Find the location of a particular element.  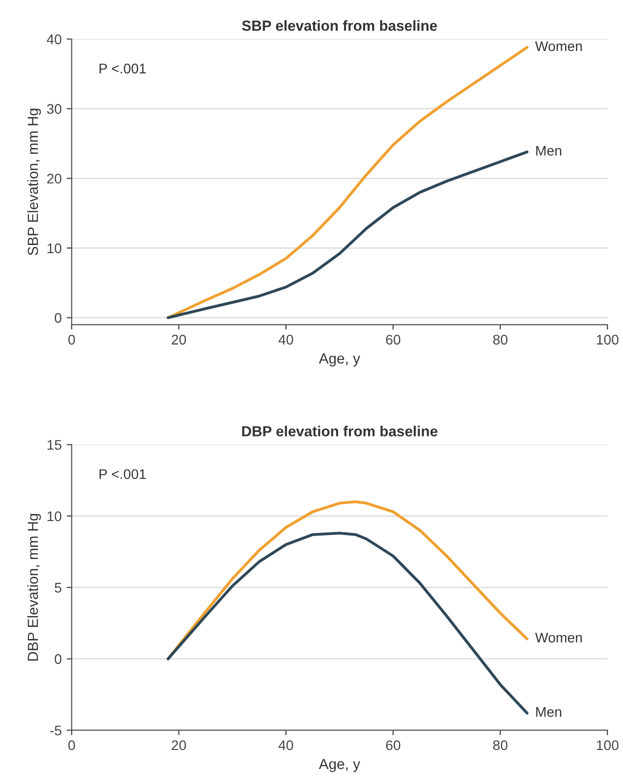

y-axis-title: DBP Elevation, mm Hg is located at coordinates (34, 587).